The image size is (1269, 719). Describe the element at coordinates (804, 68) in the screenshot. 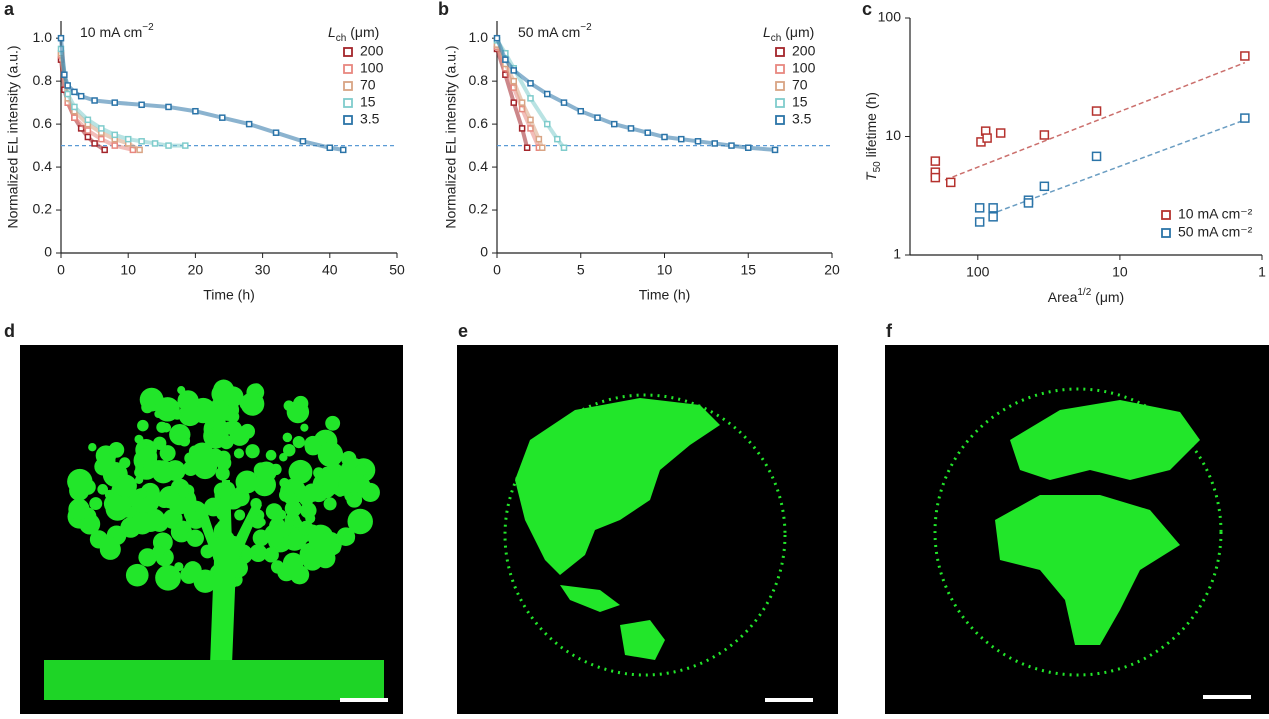

I see `legend-label: 100` at that location.